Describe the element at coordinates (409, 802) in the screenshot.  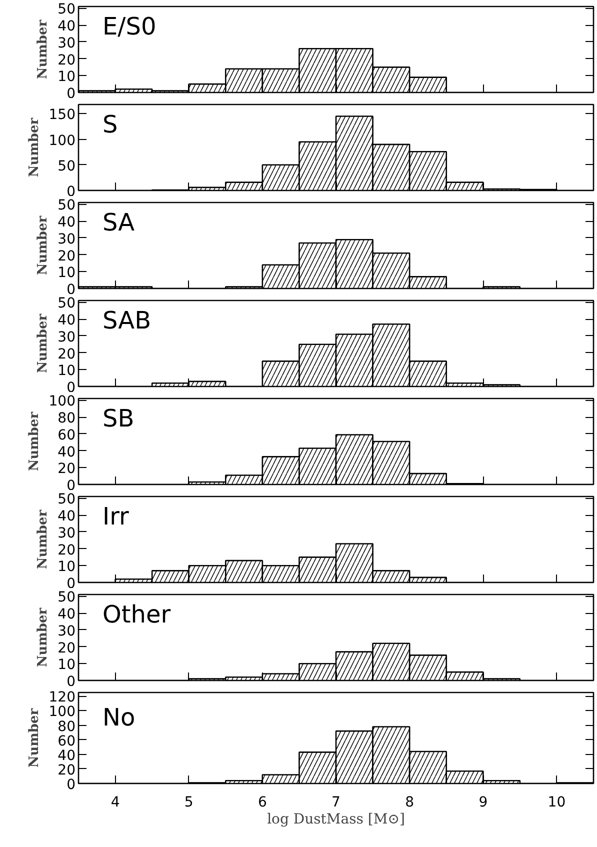
I see `x-tick-label: 8` at that location.